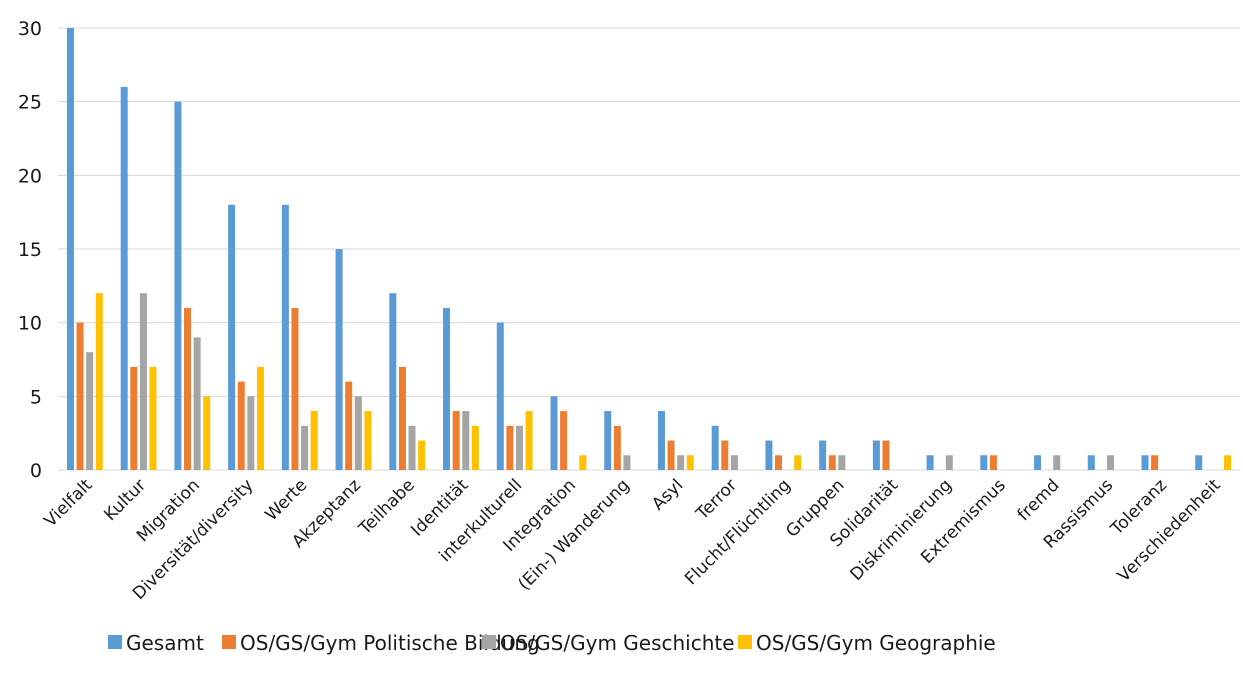 The width and height of the screenshot is (1243, 678). I want to click on y-tick-label: 0, so click(36, 471).